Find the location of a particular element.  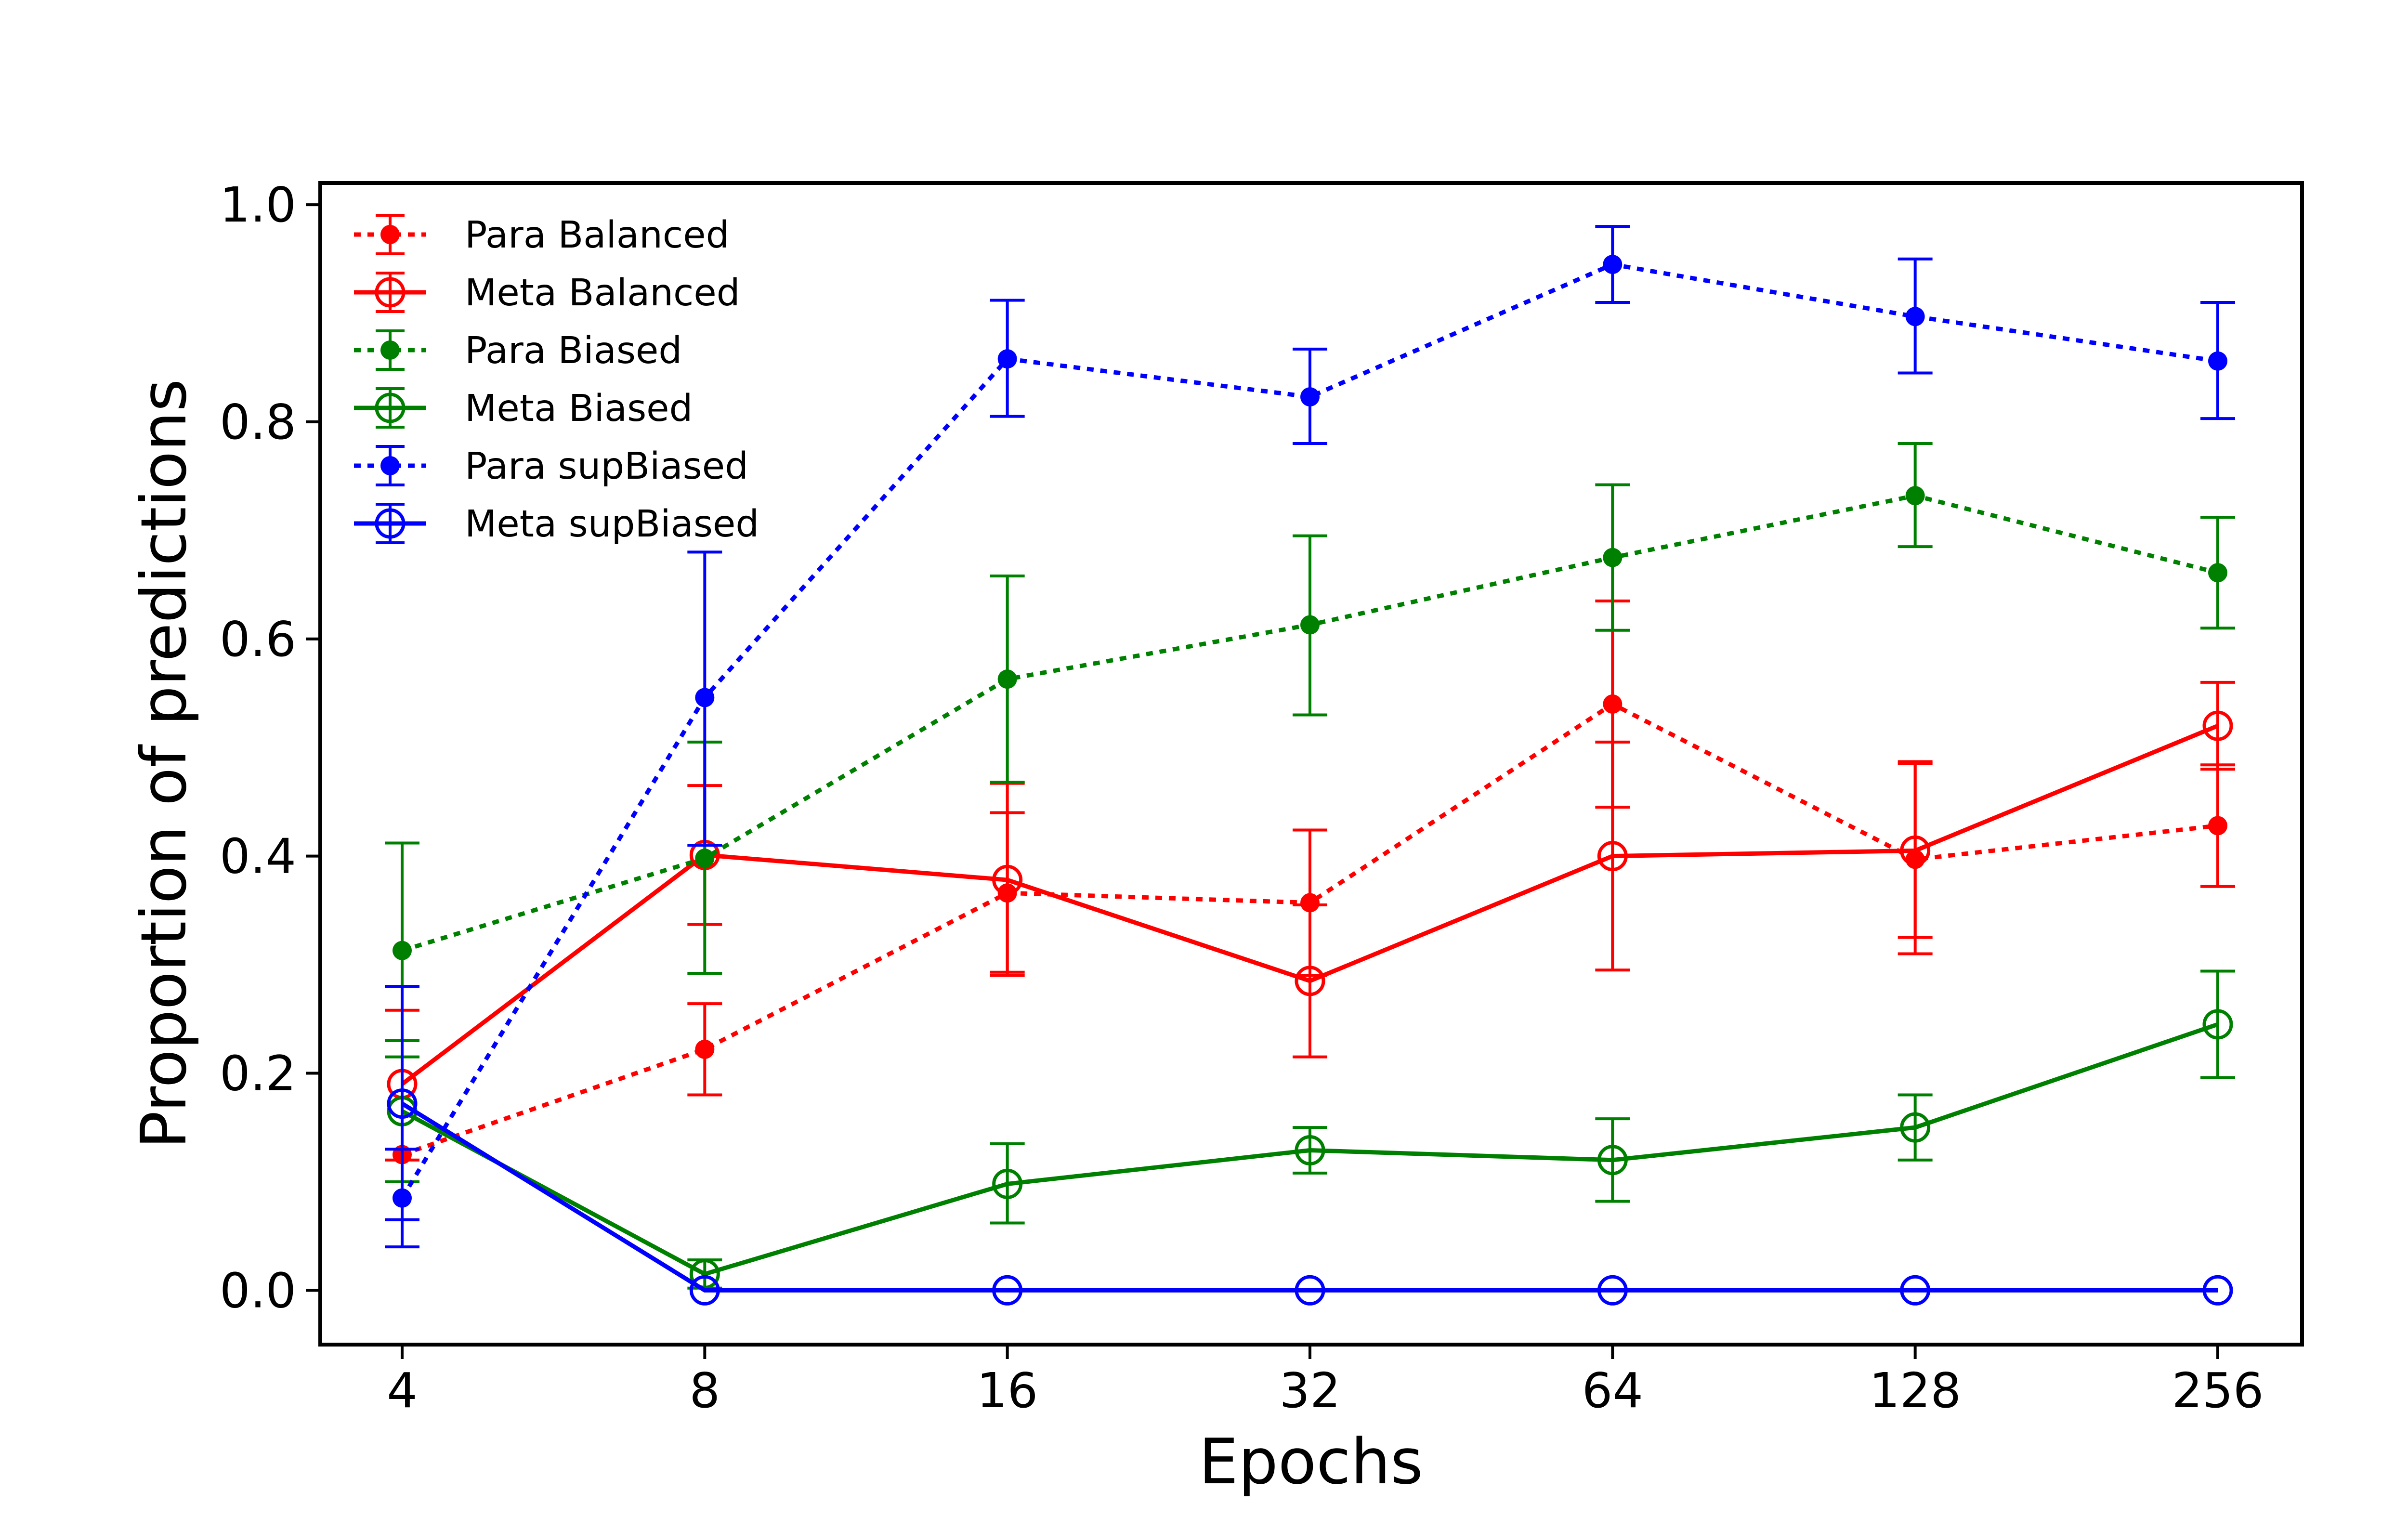

y-axis: 0.0 0.2 0.4 0.6 0.8 1.0 is located at coordinates (270, 748).